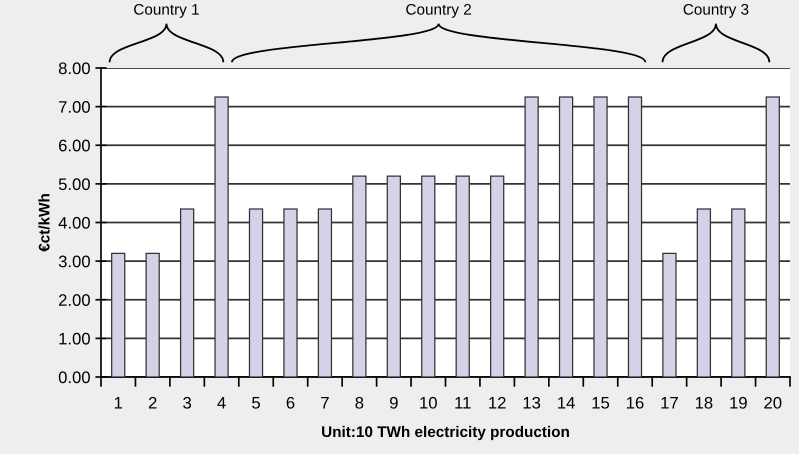  What do you see at coordinates (152, 402) in the screenshot?
I see `x-tick-label: 2` at bounding box center [152, 402].